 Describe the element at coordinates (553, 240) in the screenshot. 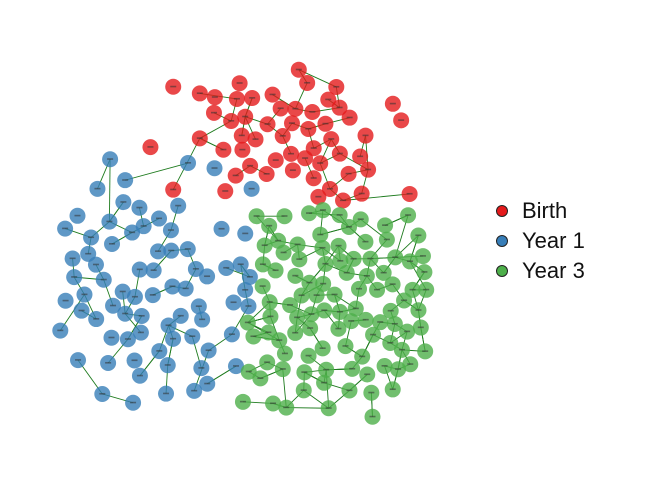

I see `legend-label-year-1: Year 1` at that location.